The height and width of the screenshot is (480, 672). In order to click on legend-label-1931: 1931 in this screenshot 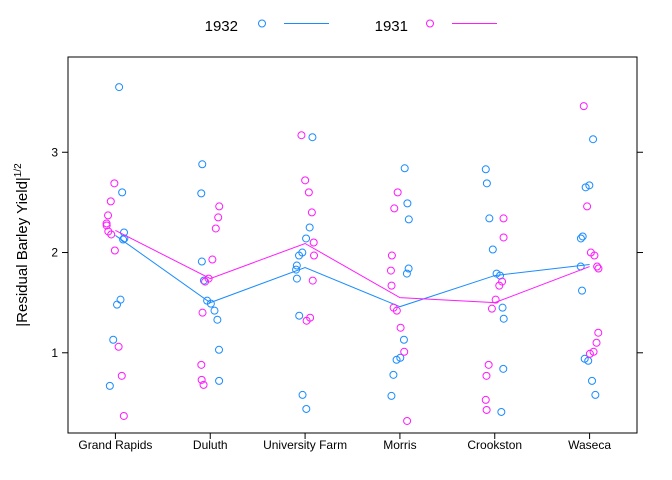, I will do `click(391, 26)`.